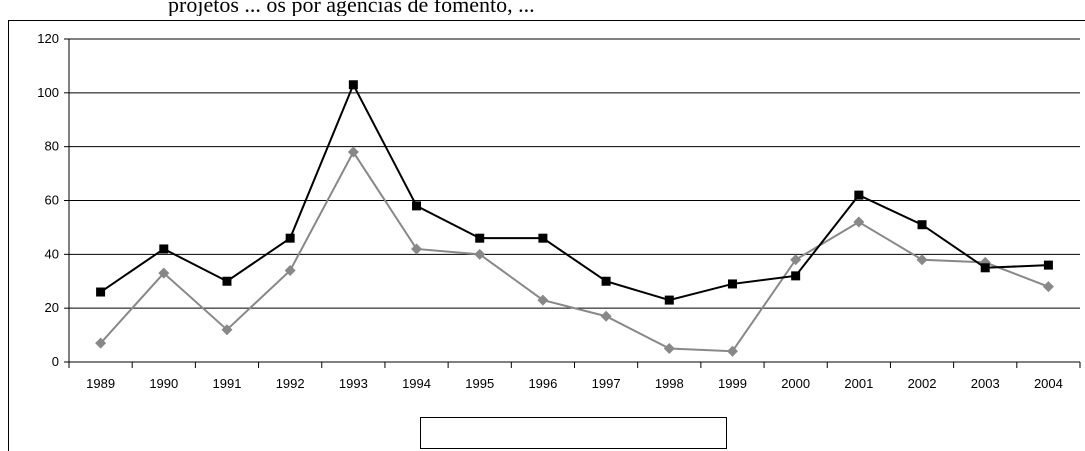  I want to click on x-tick-label: 1989, so click(100, 383).